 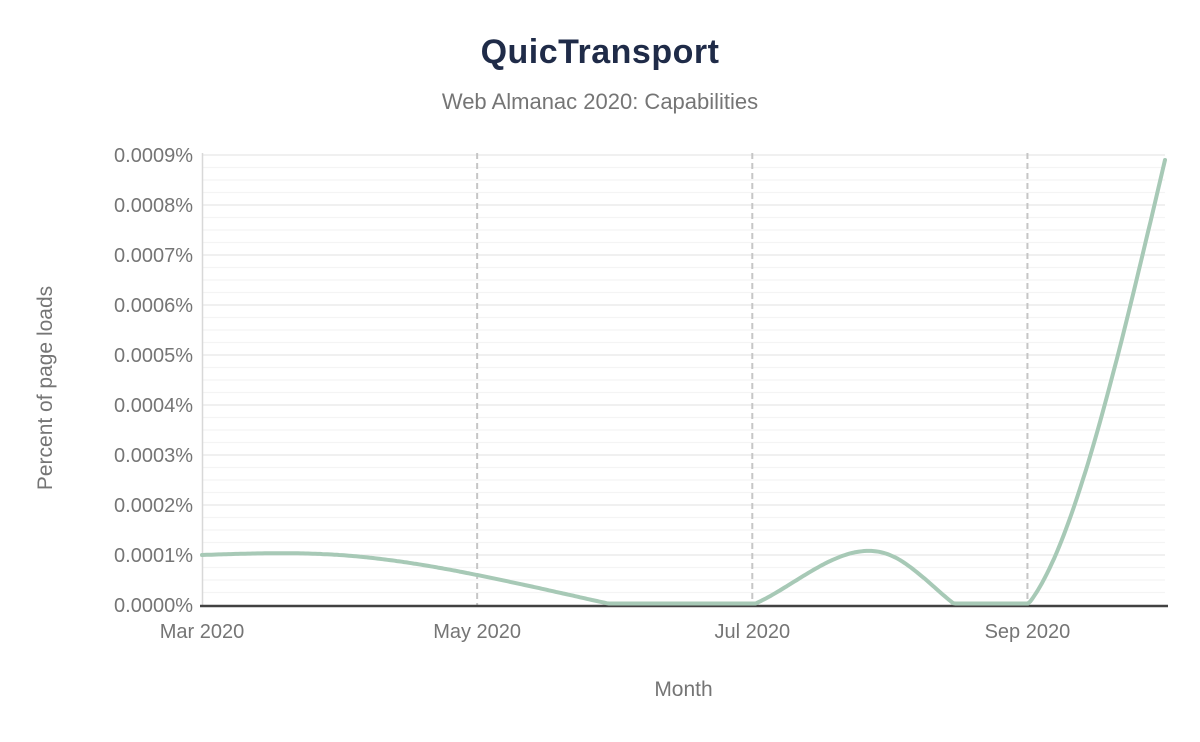 What do you see at coordinates (153, 406) in the screenshot?
I see `y-tick-label: 0.0004%` at bounding box center [153, 406].